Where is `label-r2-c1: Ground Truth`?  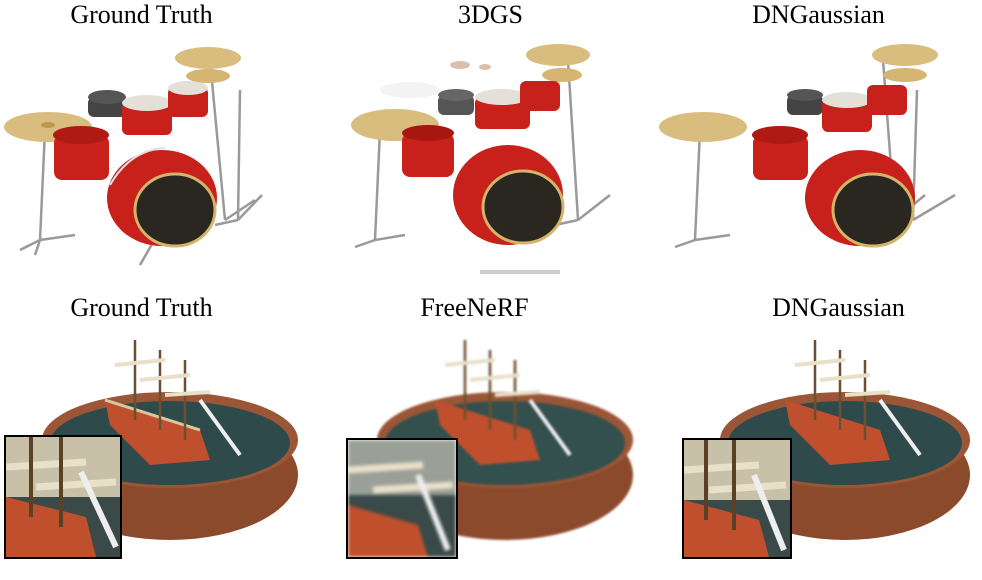
label-r2-c1: Ground Truth is located at coordinates (141, 307).